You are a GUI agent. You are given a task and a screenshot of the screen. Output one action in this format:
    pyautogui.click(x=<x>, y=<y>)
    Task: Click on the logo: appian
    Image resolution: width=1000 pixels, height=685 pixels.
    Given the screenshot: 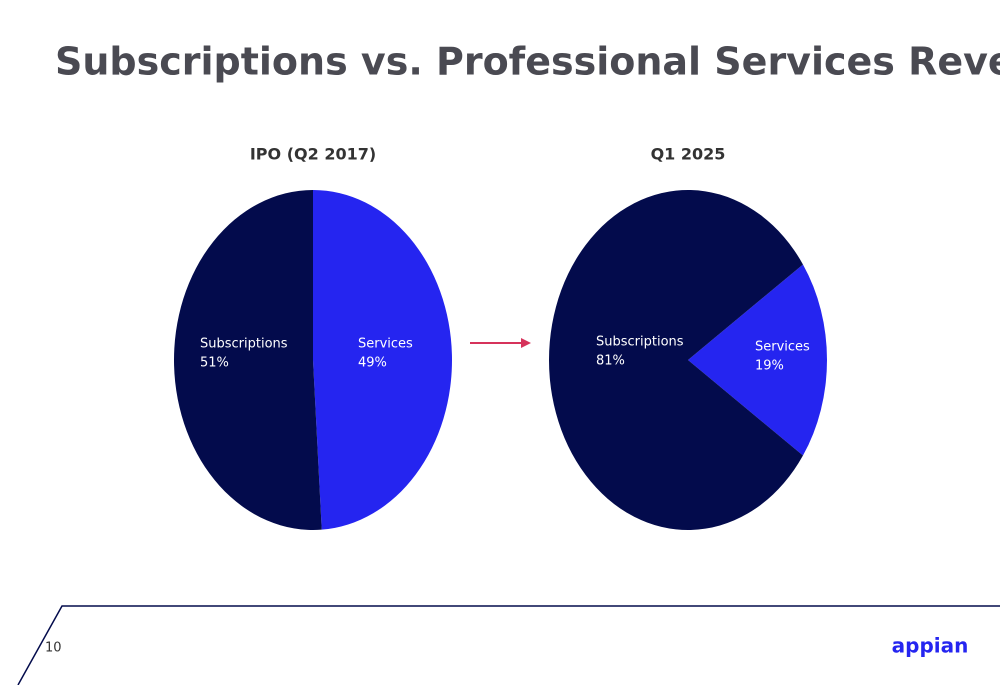 What is the action you would take?
    pyautogui.click(x=930, y=646)
    